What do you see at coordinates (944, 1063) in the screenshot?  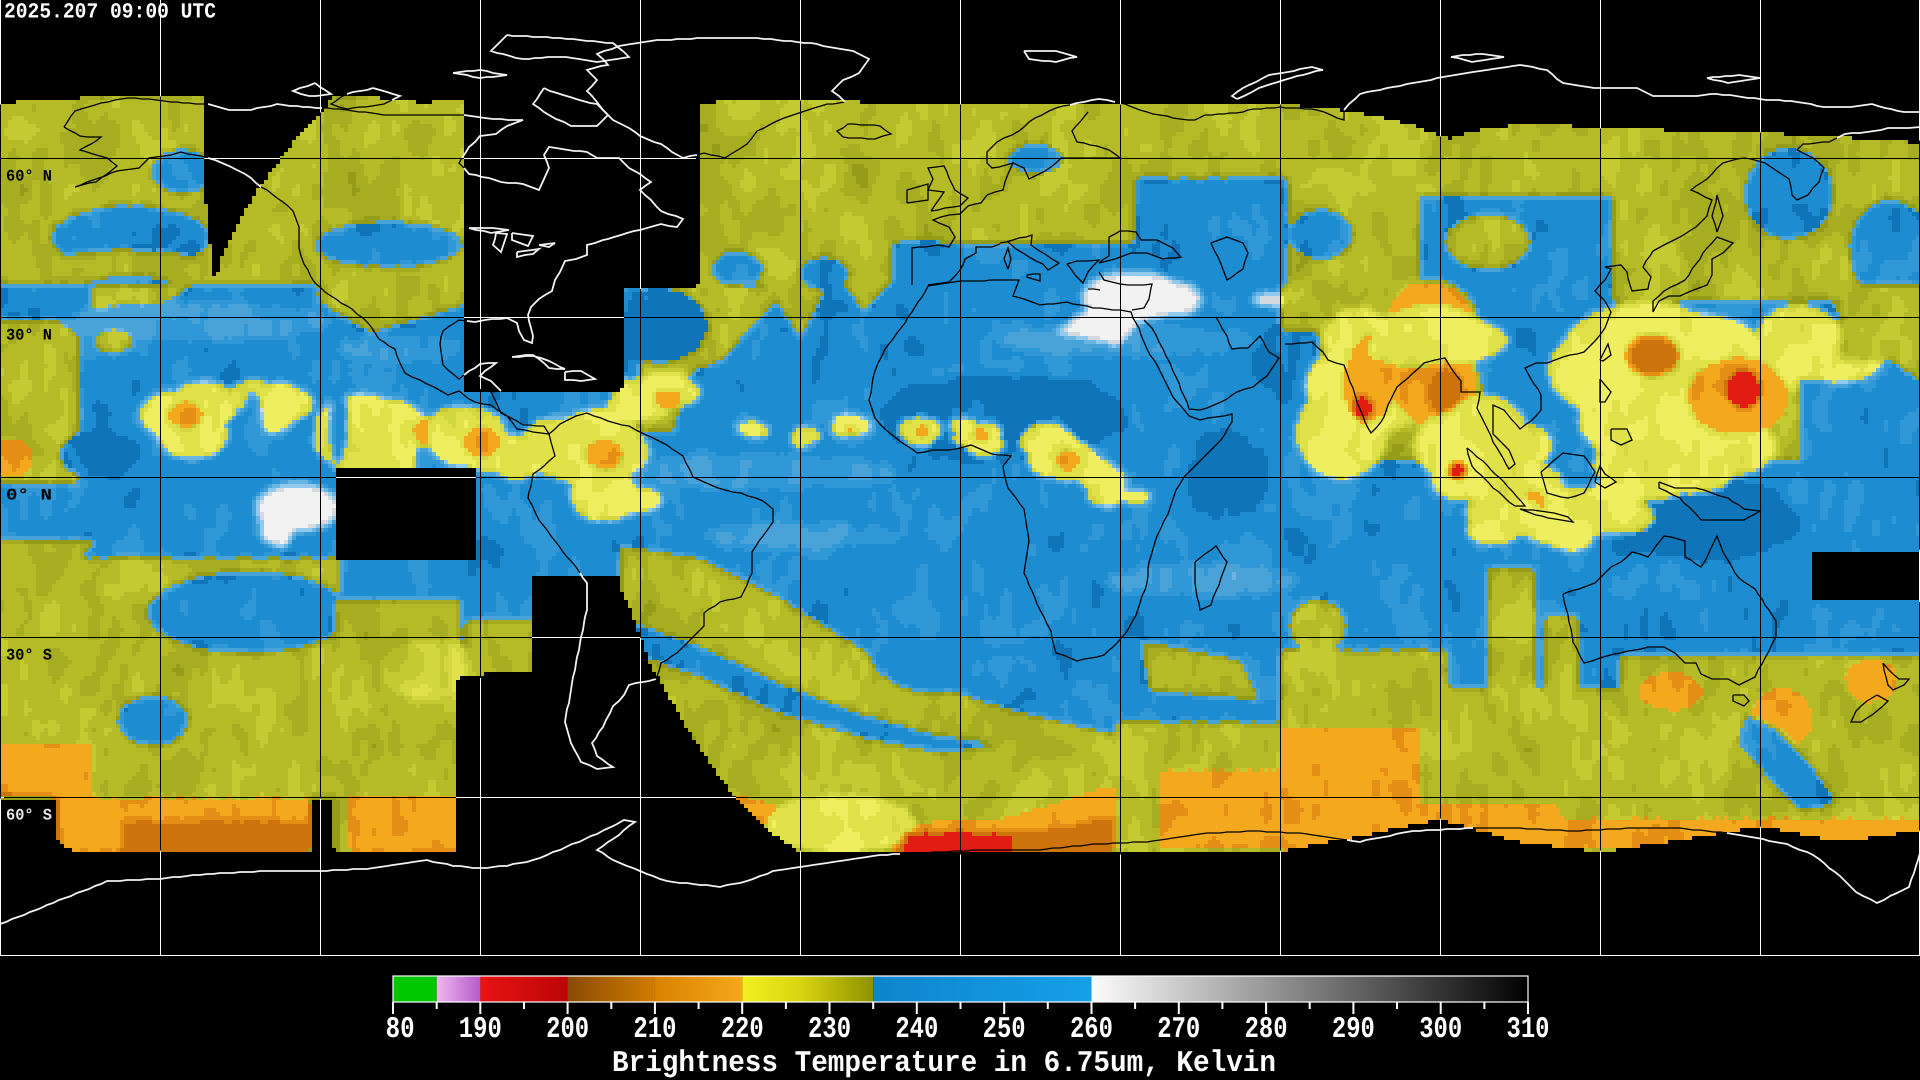 I see `svg-text:Brightness Temperature in 6.75: Brightness Temperature in 6.75um, Kelvin` at bounding box center [944, 1063].